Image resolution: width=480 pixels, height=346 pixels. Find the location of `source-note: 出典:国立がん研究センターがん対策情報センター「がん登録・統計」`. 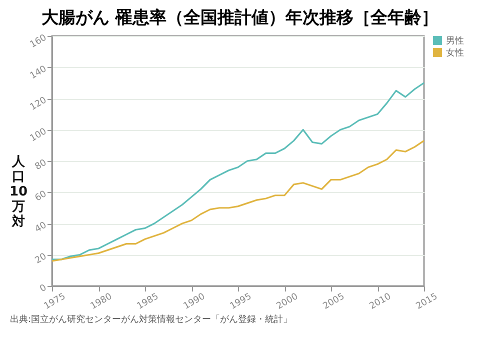

source-note: 出典:国立がん研究センターがん対策情報センター「がん登録・統計」 is located at coordinates (152, 320).